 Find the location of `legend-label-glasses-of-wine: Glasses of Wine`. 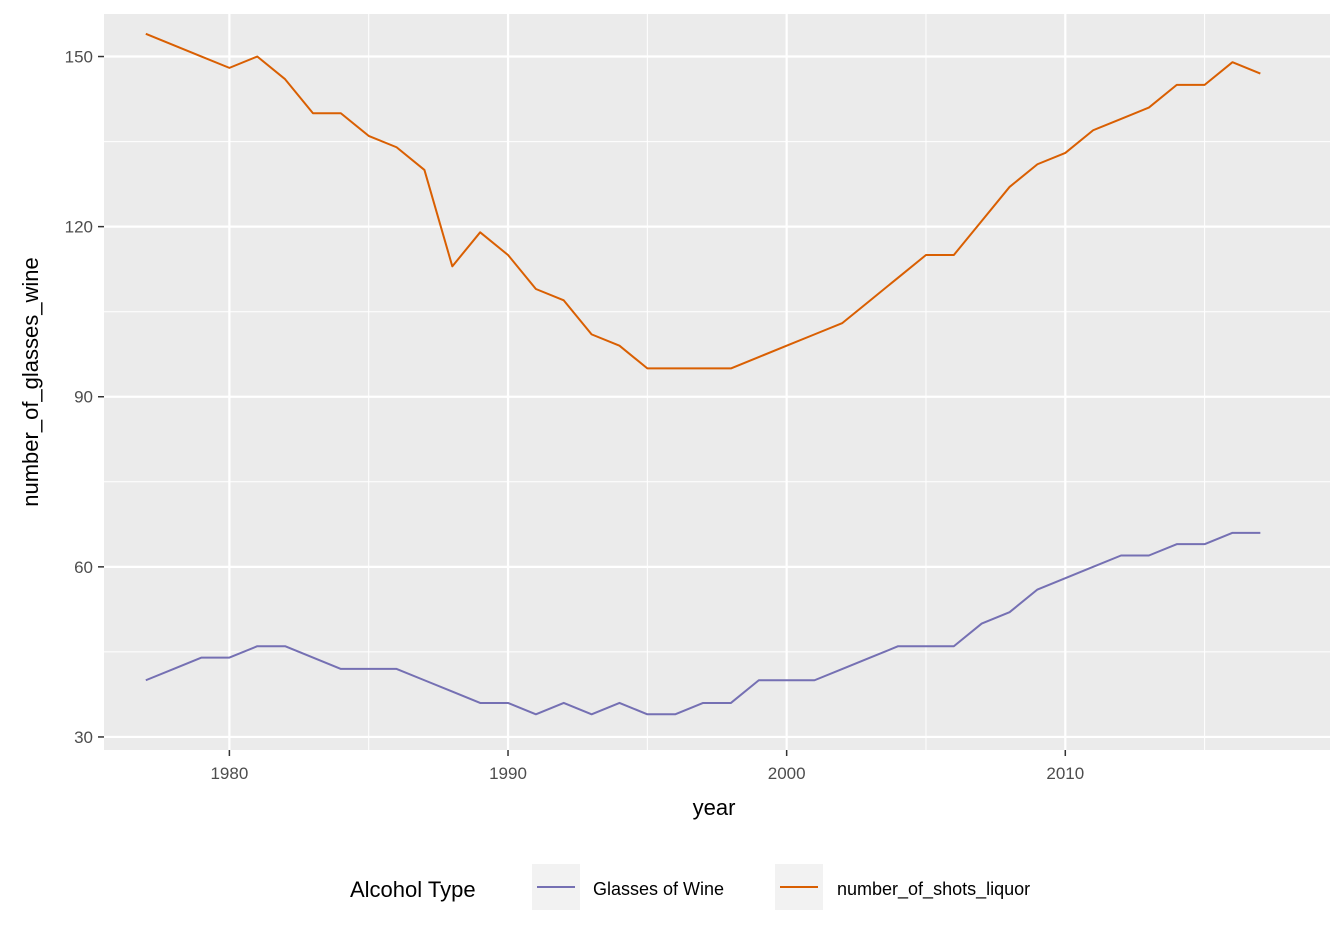

legend-label-glasses-of-wine: Glasses of Wine is located at coordinates (658, 889).